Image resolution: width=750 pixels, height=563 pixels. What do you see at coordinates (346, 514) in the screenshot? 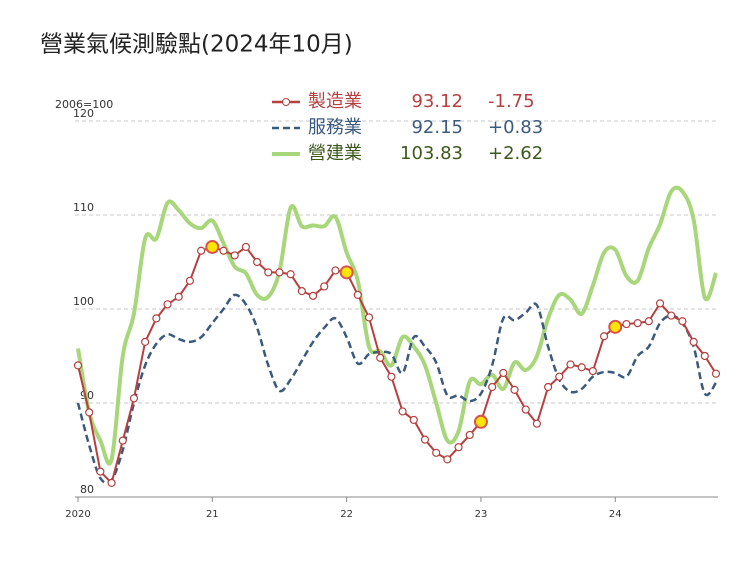
I see `x-tick-label: 22` at bounding box center [346, 514].